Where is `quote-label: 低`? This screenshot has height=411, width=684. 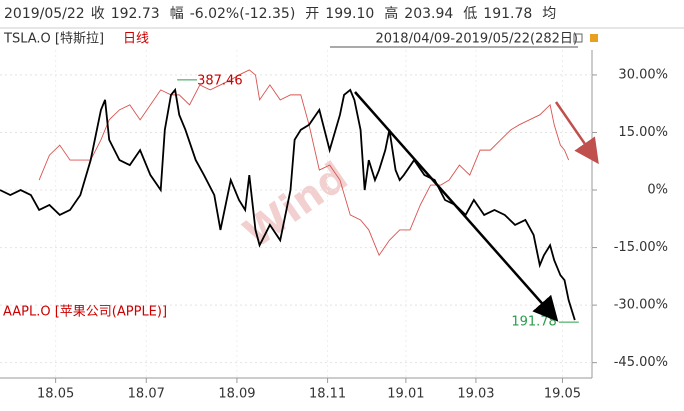 quote-label: 低 is located at coordinates (470, 14).